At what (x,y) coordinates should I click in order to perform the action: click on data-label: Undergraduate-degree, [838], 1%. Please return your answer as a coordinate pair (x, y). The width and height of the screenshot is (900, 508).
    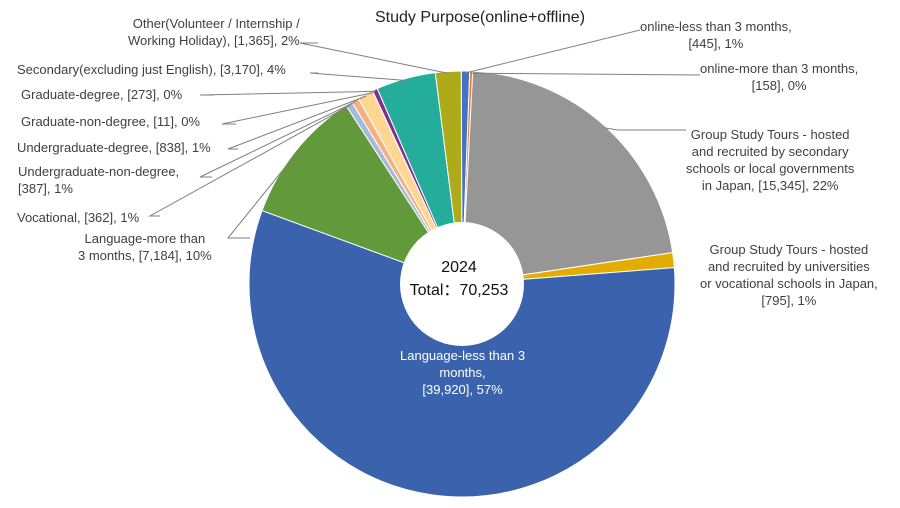
    Looking at the image, I should click on (114, 147).